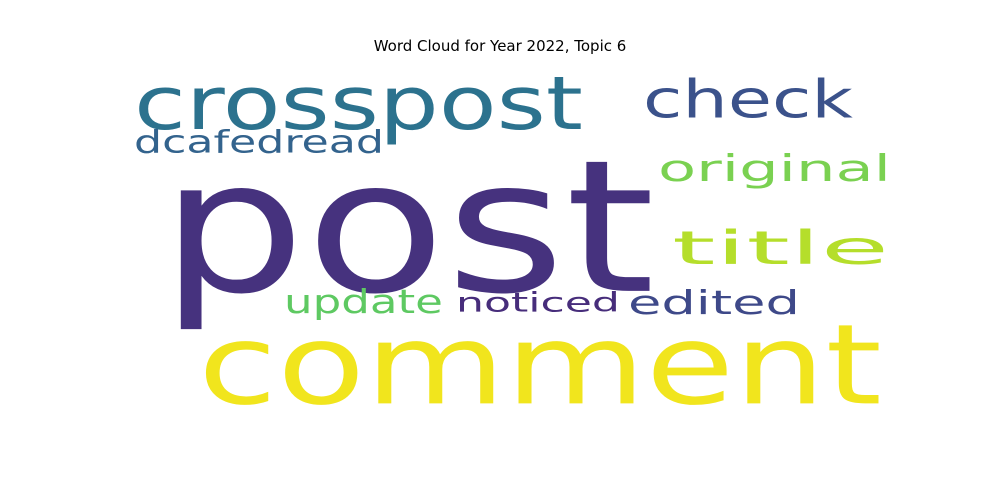  Describe the element at coordinates (714, 303) in the screenshot. I see `word-edited: edited` at that location.